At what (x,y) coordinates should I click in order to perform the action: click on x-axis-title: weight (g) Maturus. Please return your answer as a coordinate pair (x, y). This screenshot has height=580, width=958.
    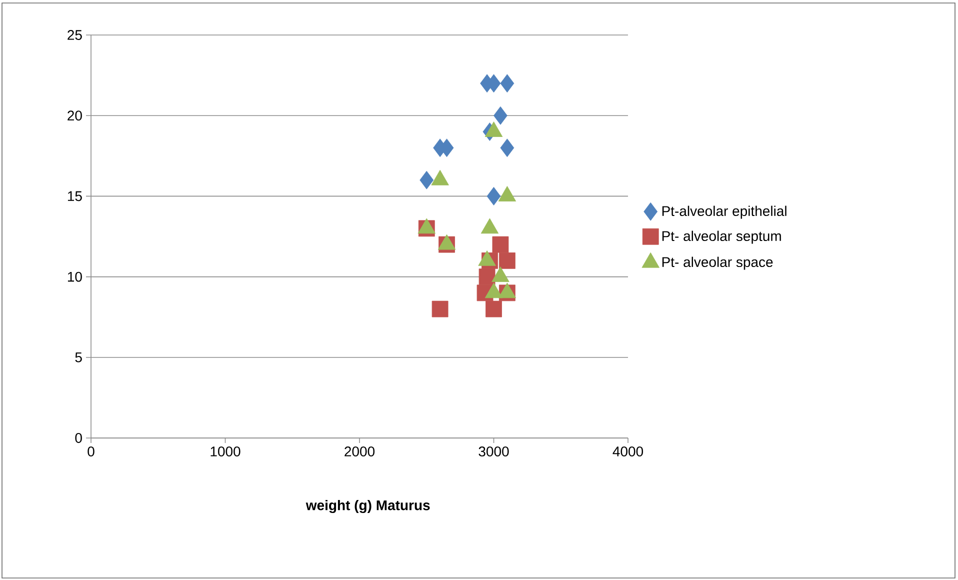
    Looking at the image, I should click on (368, 507).